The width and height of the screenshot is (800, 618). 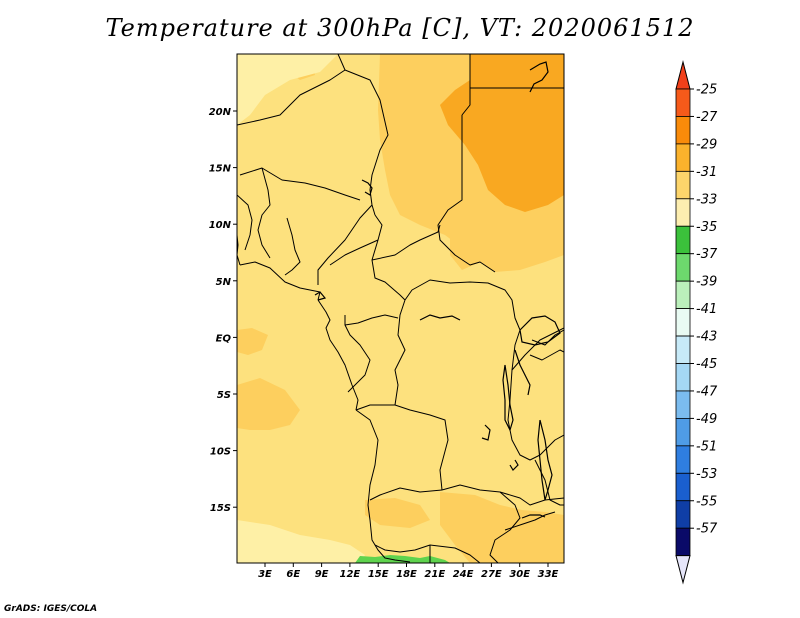 I want to click on colorbar-label: -45, so click(x=706, y=364).